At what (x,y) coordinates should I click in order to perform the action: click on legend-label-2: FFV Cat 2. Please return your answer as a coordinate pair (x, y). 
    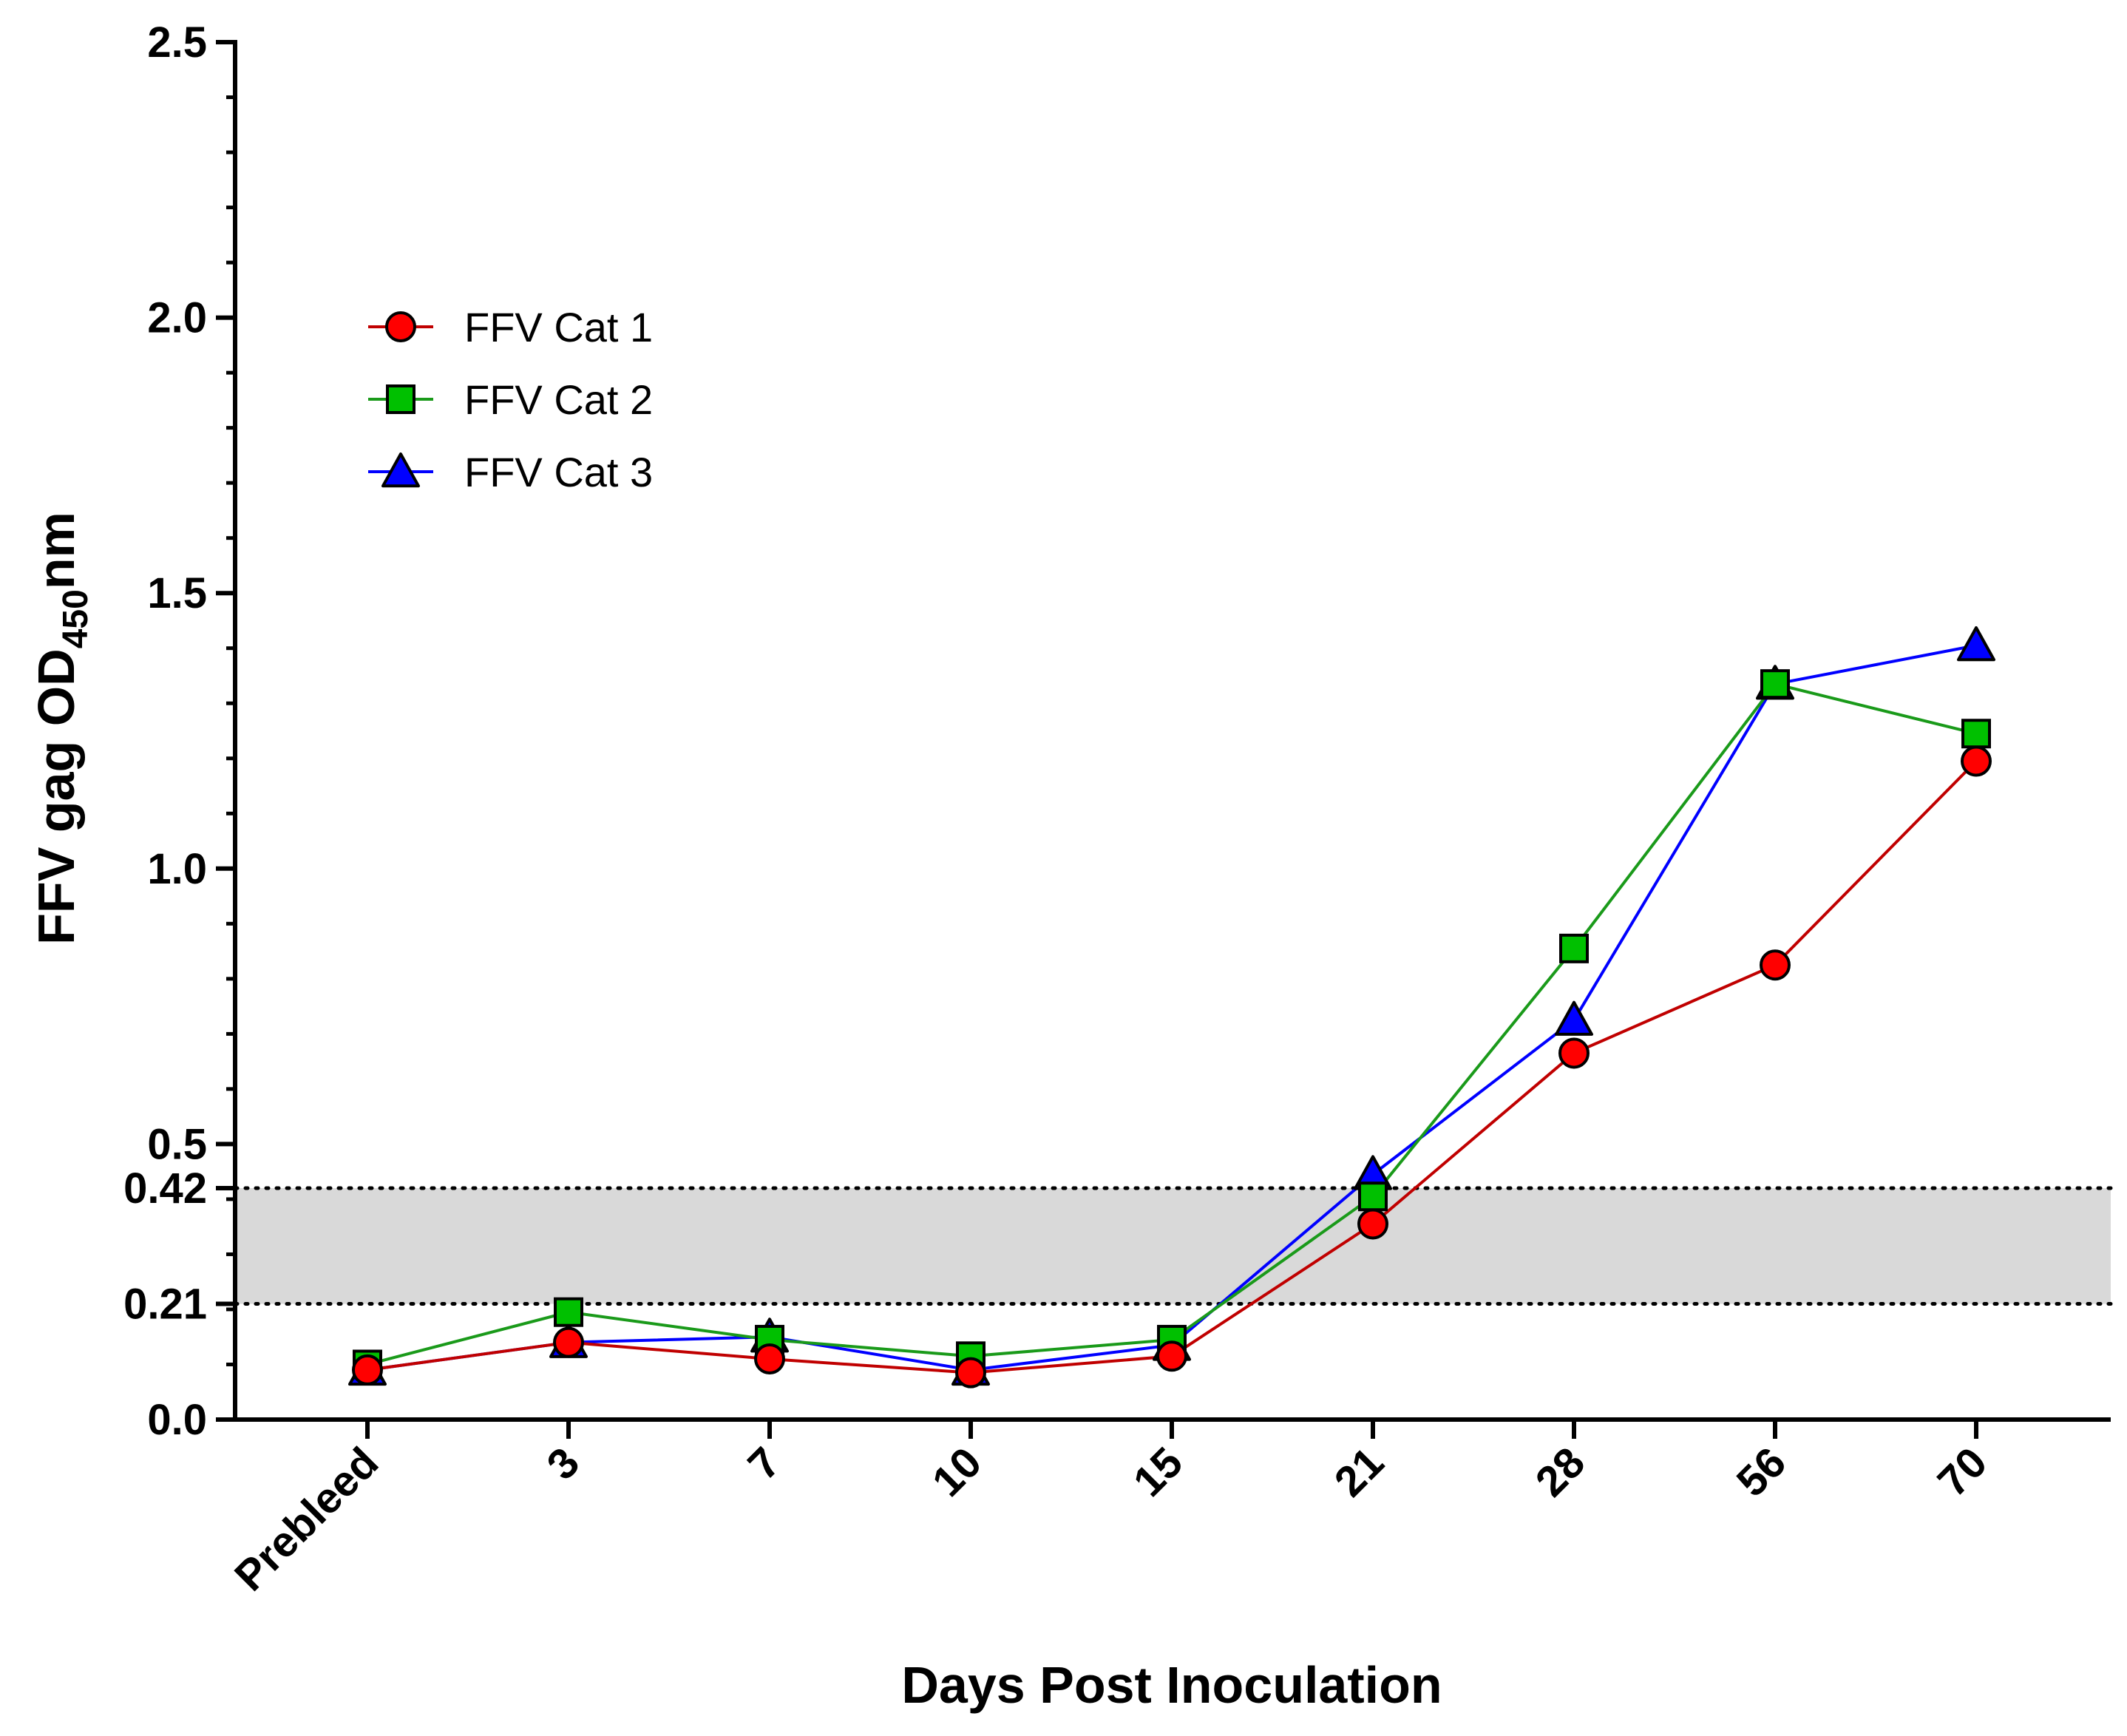
    Looking at the image, I should click on (558, 399).